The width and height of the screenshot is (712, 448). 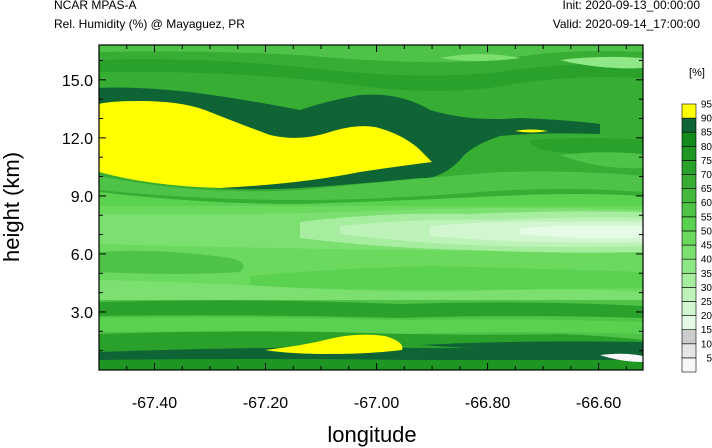 What do you see at coordinates (82, 255) in the screenshot?
I see `y-tick-label: 6.0` at bounding box center [82, 255].